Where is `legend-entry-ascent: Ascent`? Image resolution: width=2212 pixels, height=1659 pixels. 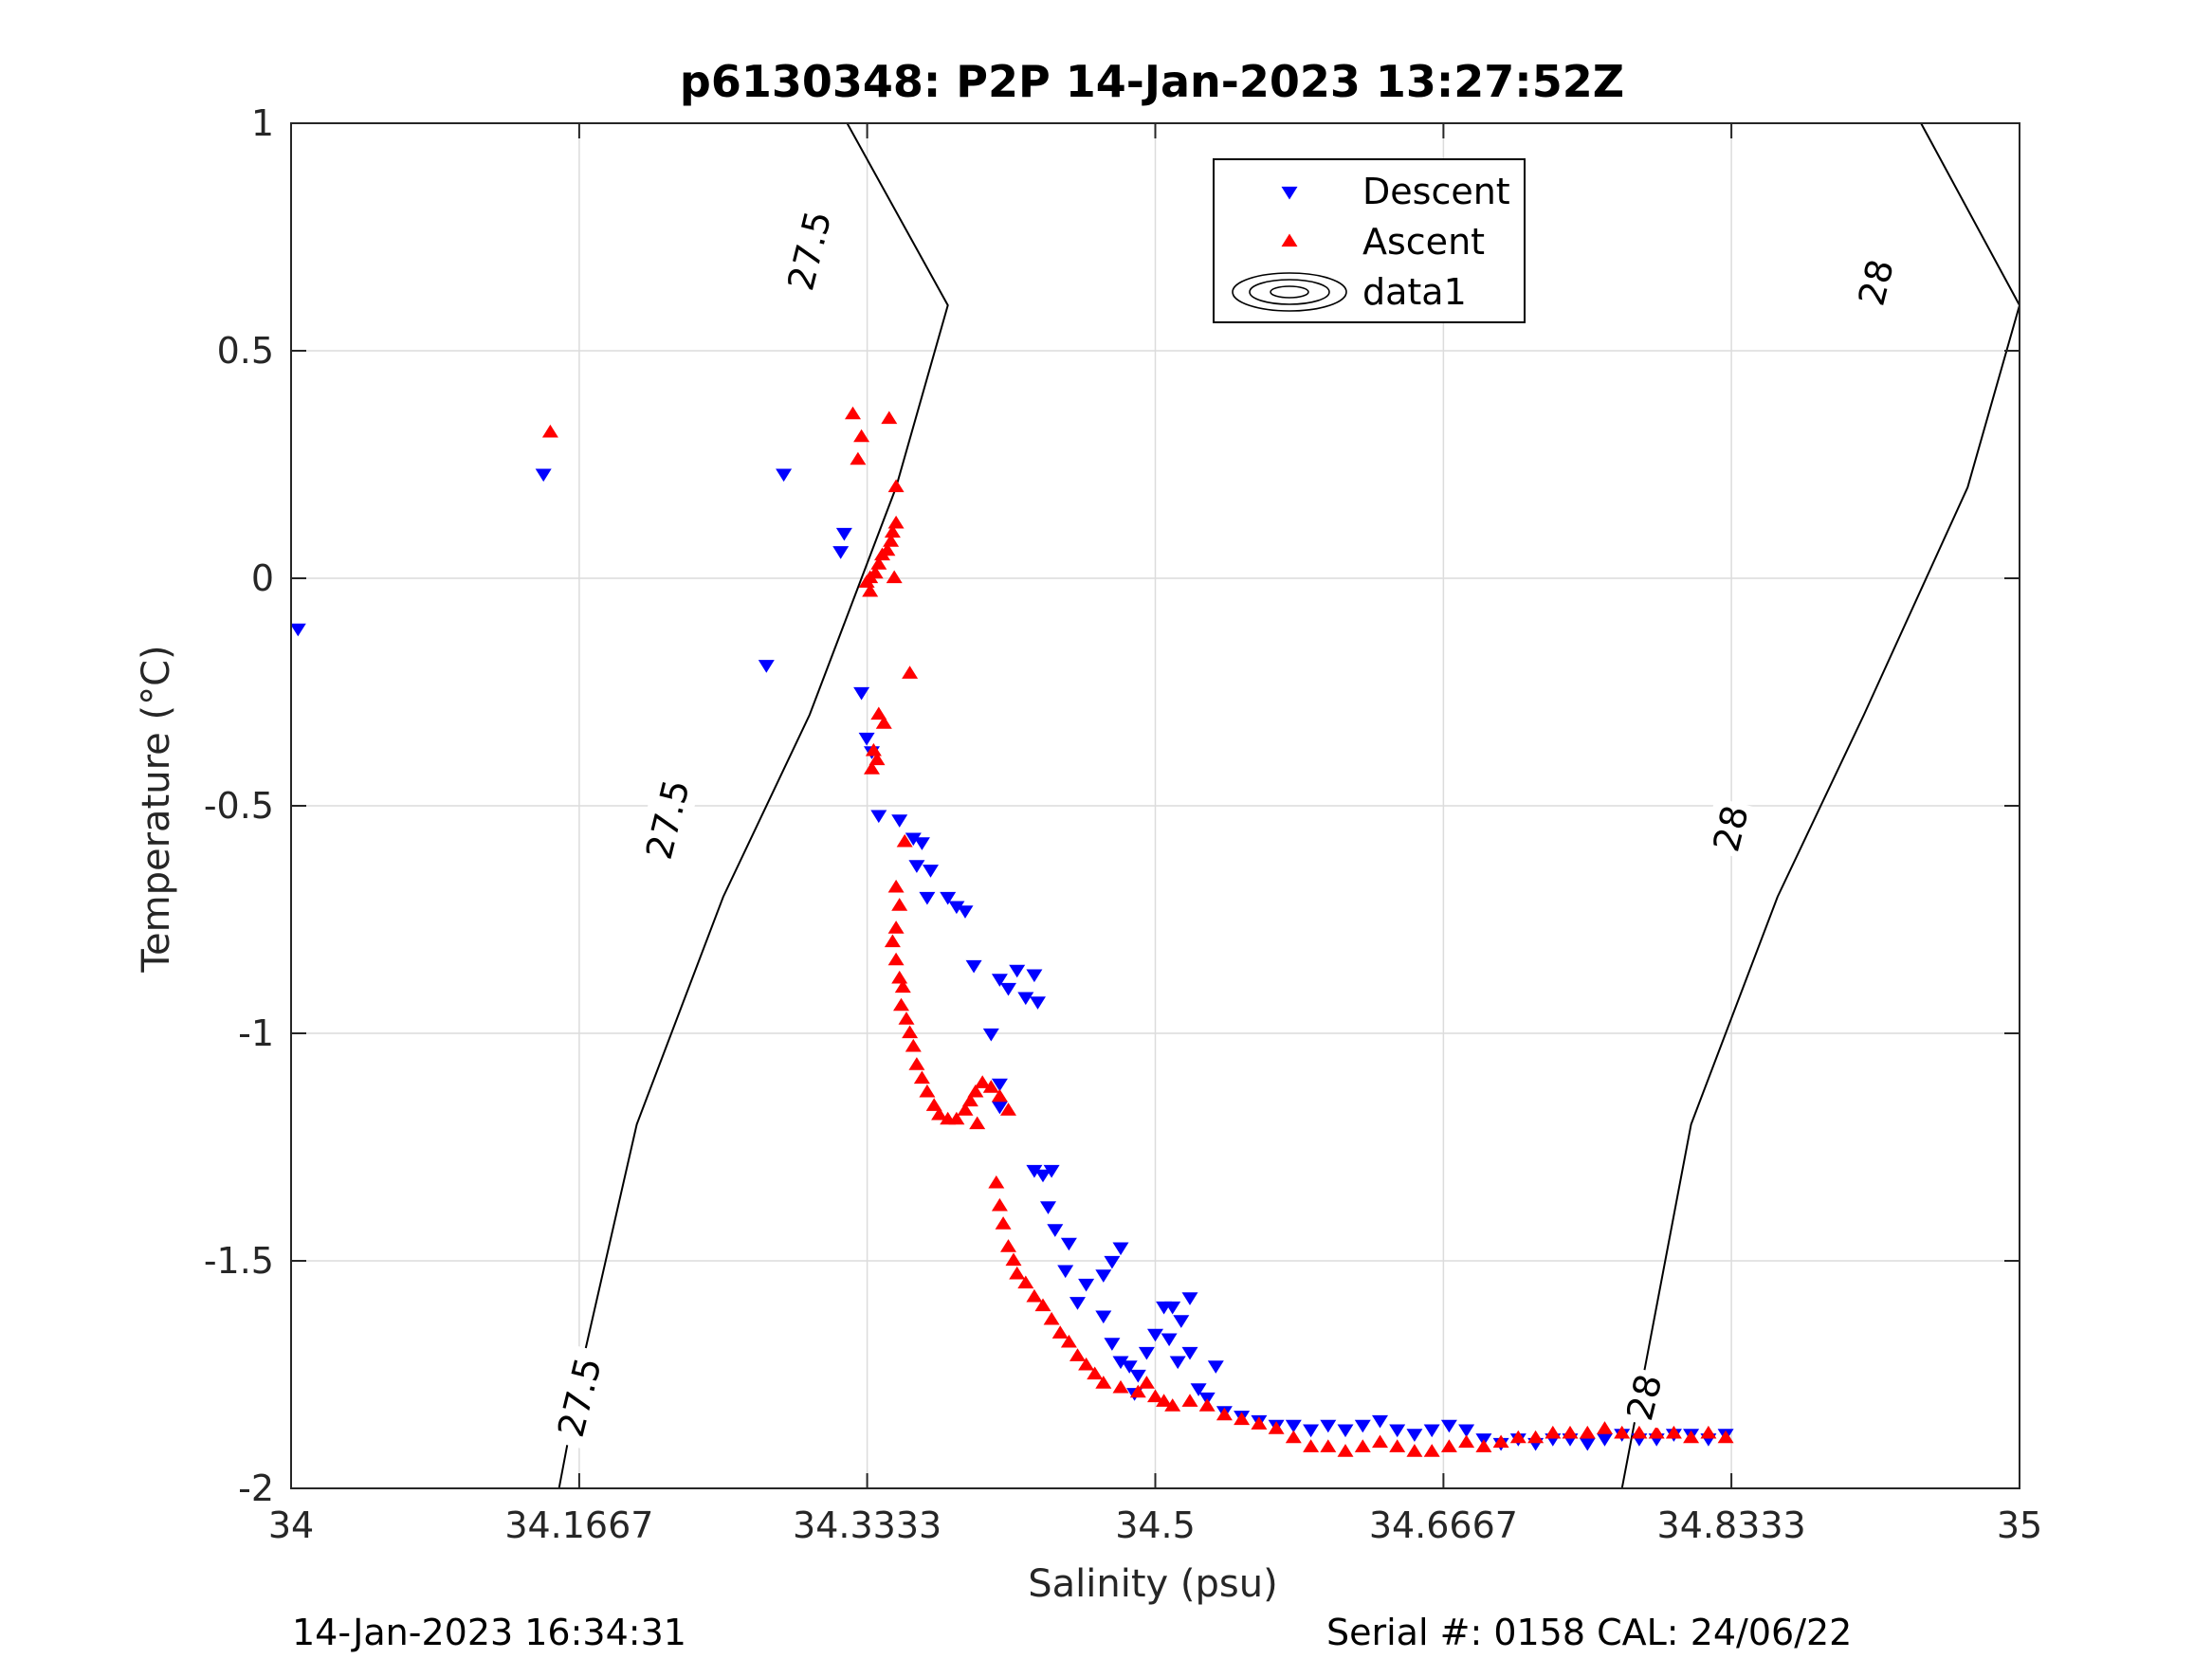
legend-entry-ascent: Ascent is located at coordinates (1423, 242).